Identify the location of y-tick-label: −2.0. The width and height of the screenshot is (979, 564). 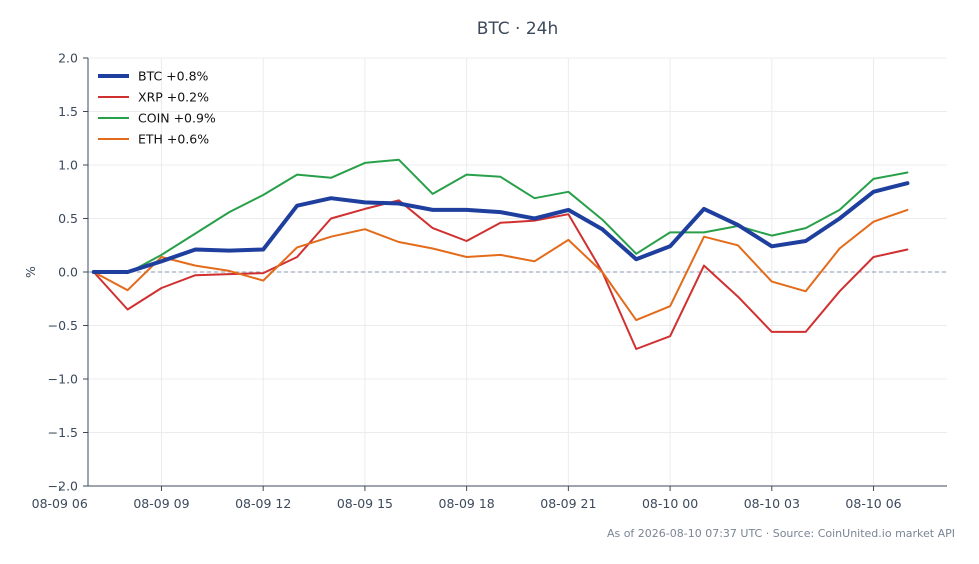
(63, 486).